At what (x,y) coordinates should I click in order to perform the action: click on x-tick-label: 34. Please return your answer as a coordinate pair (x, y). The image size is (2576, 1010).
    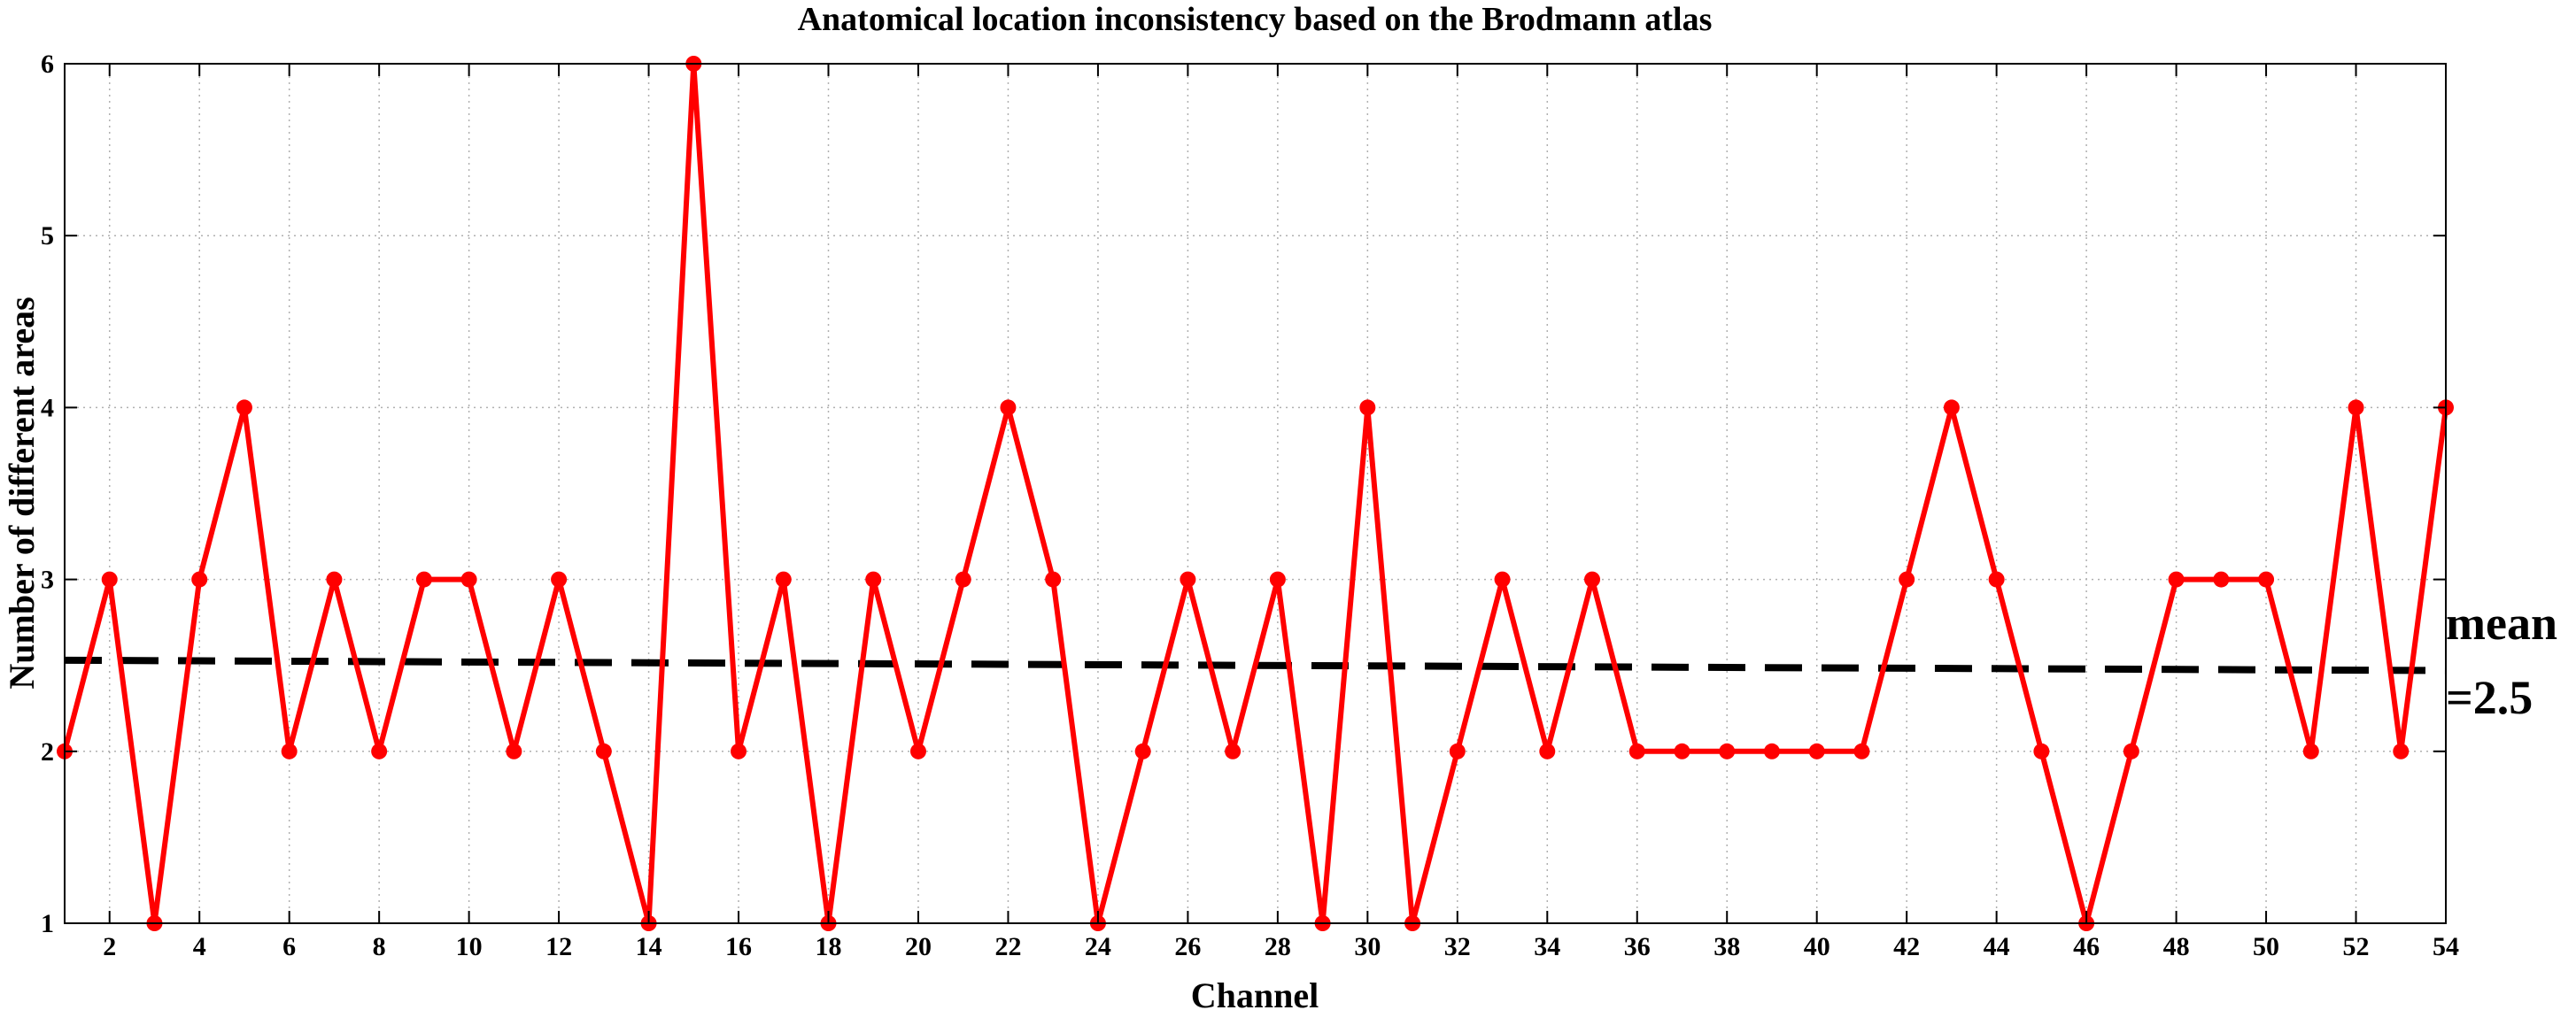
    Looking at the image, I should click on (1547, 946).